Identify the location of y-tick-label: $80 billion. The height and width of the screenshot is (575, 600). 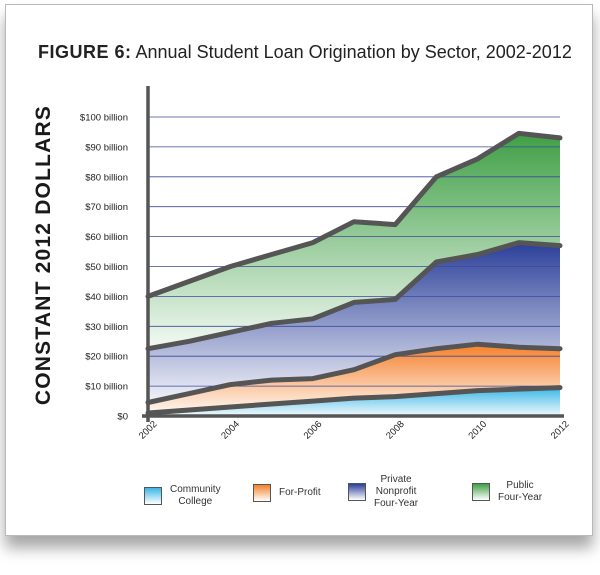
(106, 177).